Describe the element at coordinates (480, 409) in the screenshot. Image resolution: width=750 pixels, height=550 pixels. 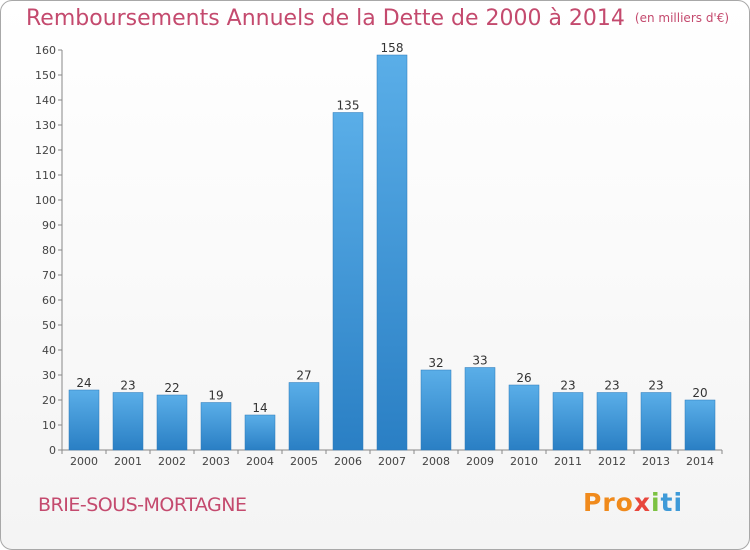
I see `bar-2009` at that location.